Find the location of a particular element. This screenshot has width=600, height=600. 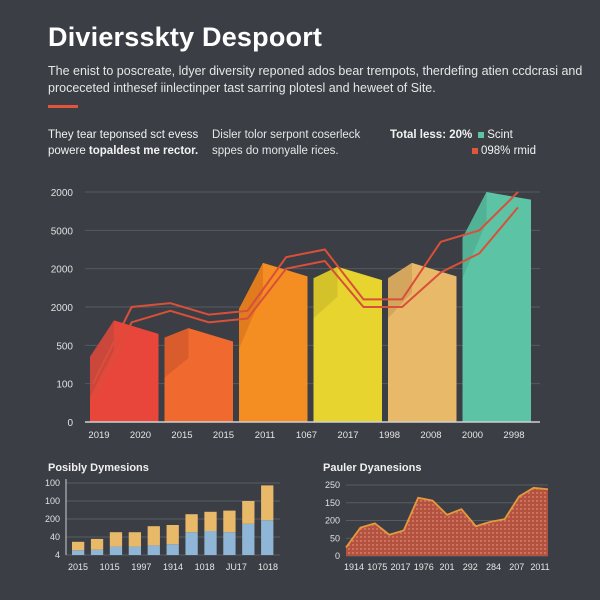

right-x-tick-label: 201 is located at coordinates (446, 567).